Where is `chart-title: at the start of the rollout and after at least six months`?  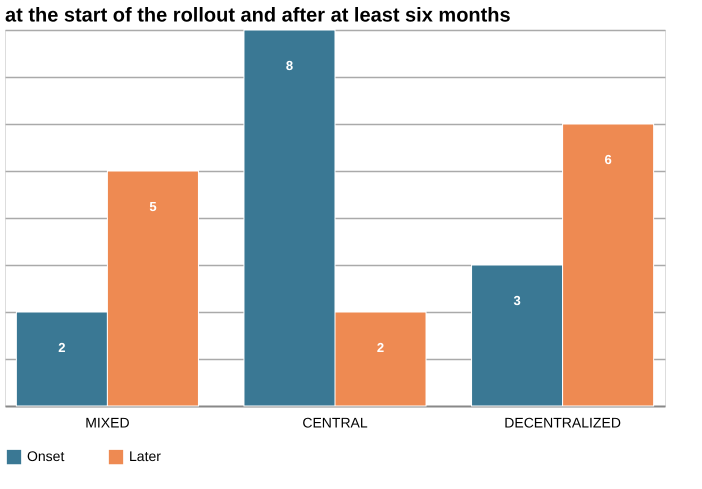
chart-title: at the start of the rollout and after at least six months is located at coordinates (258, 15).